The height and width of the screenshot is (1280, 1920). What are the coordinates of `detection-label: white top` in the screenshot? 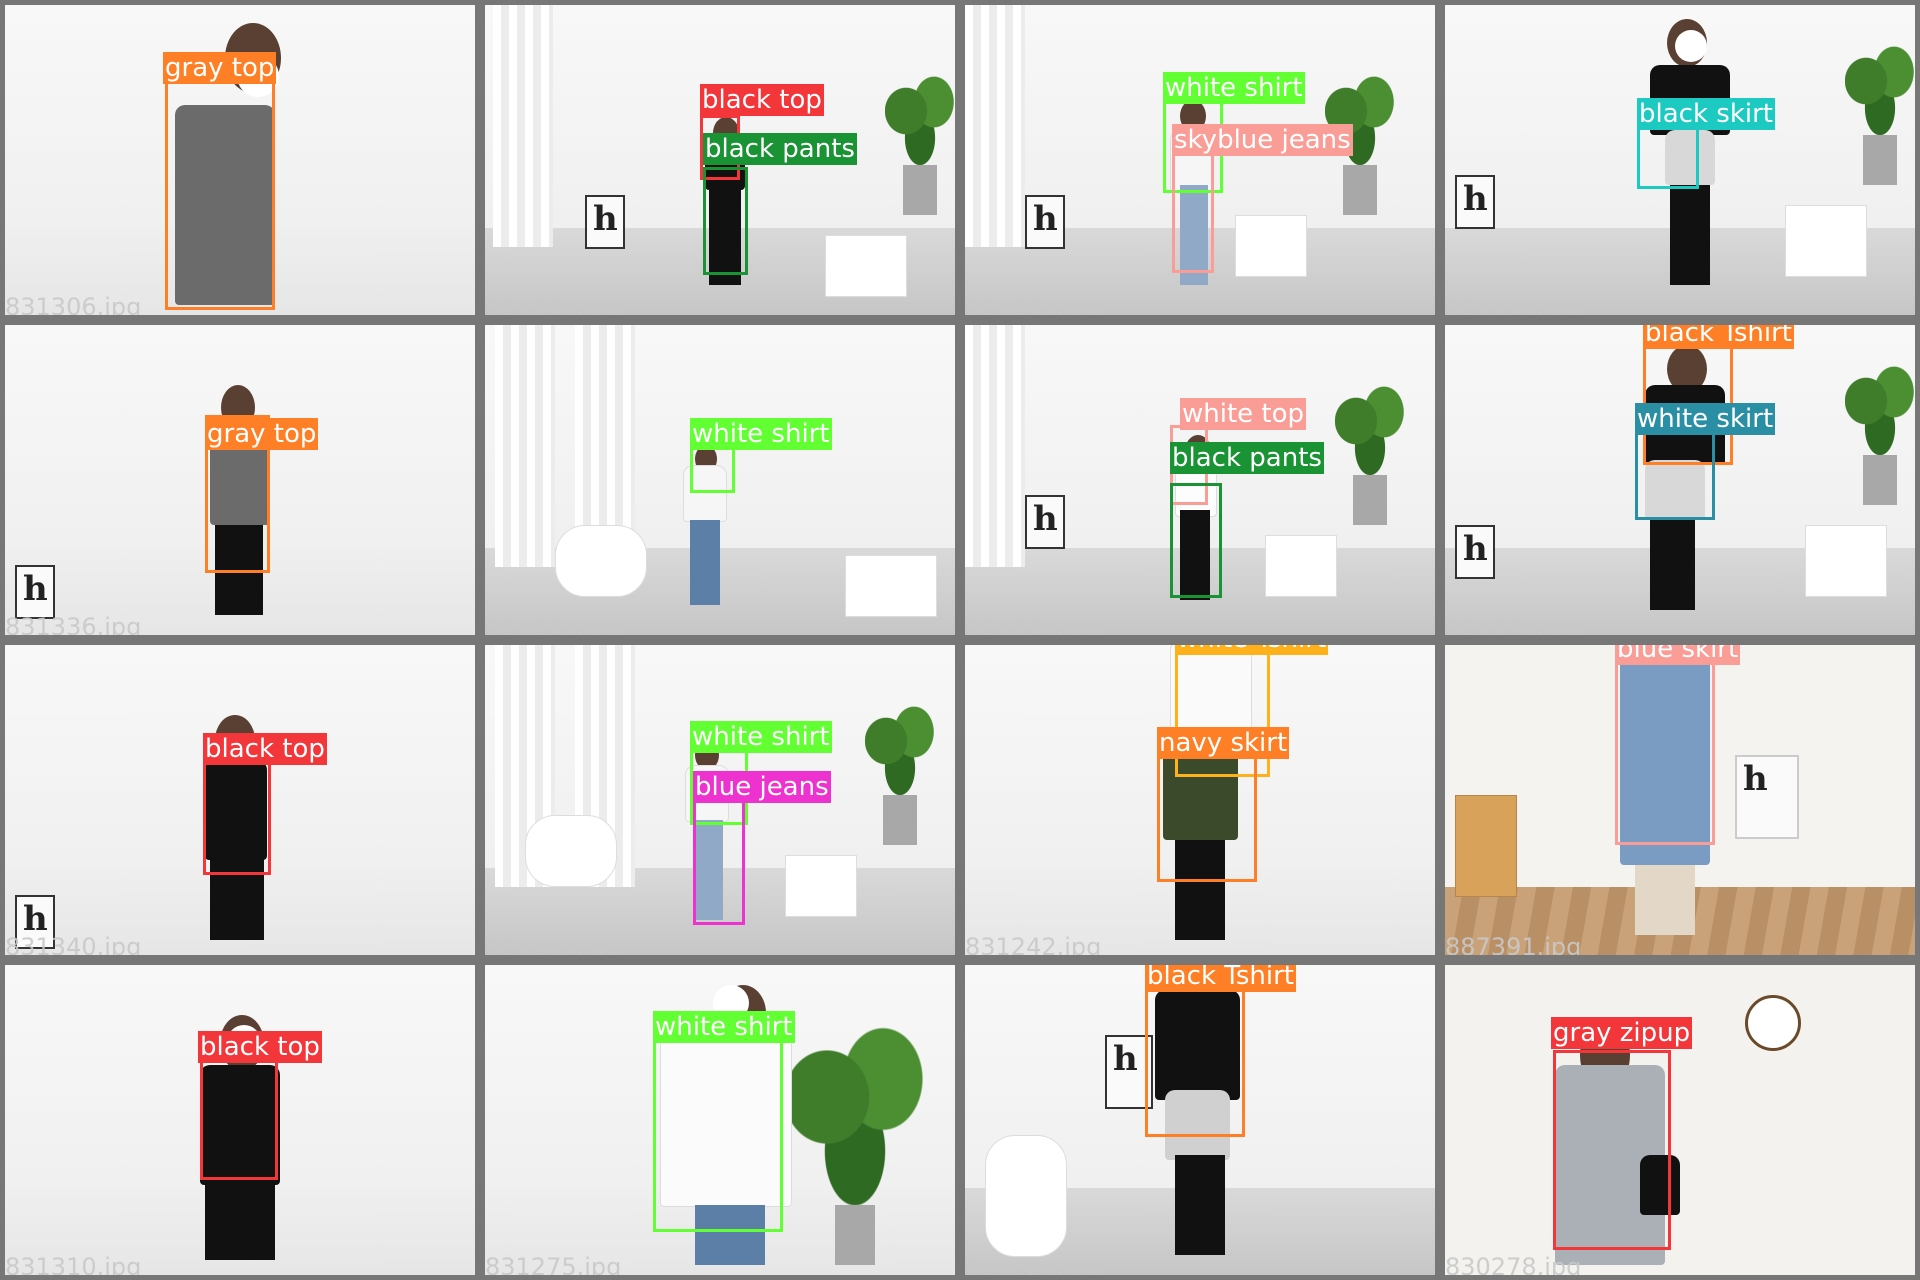 It's located at (1243, 414).